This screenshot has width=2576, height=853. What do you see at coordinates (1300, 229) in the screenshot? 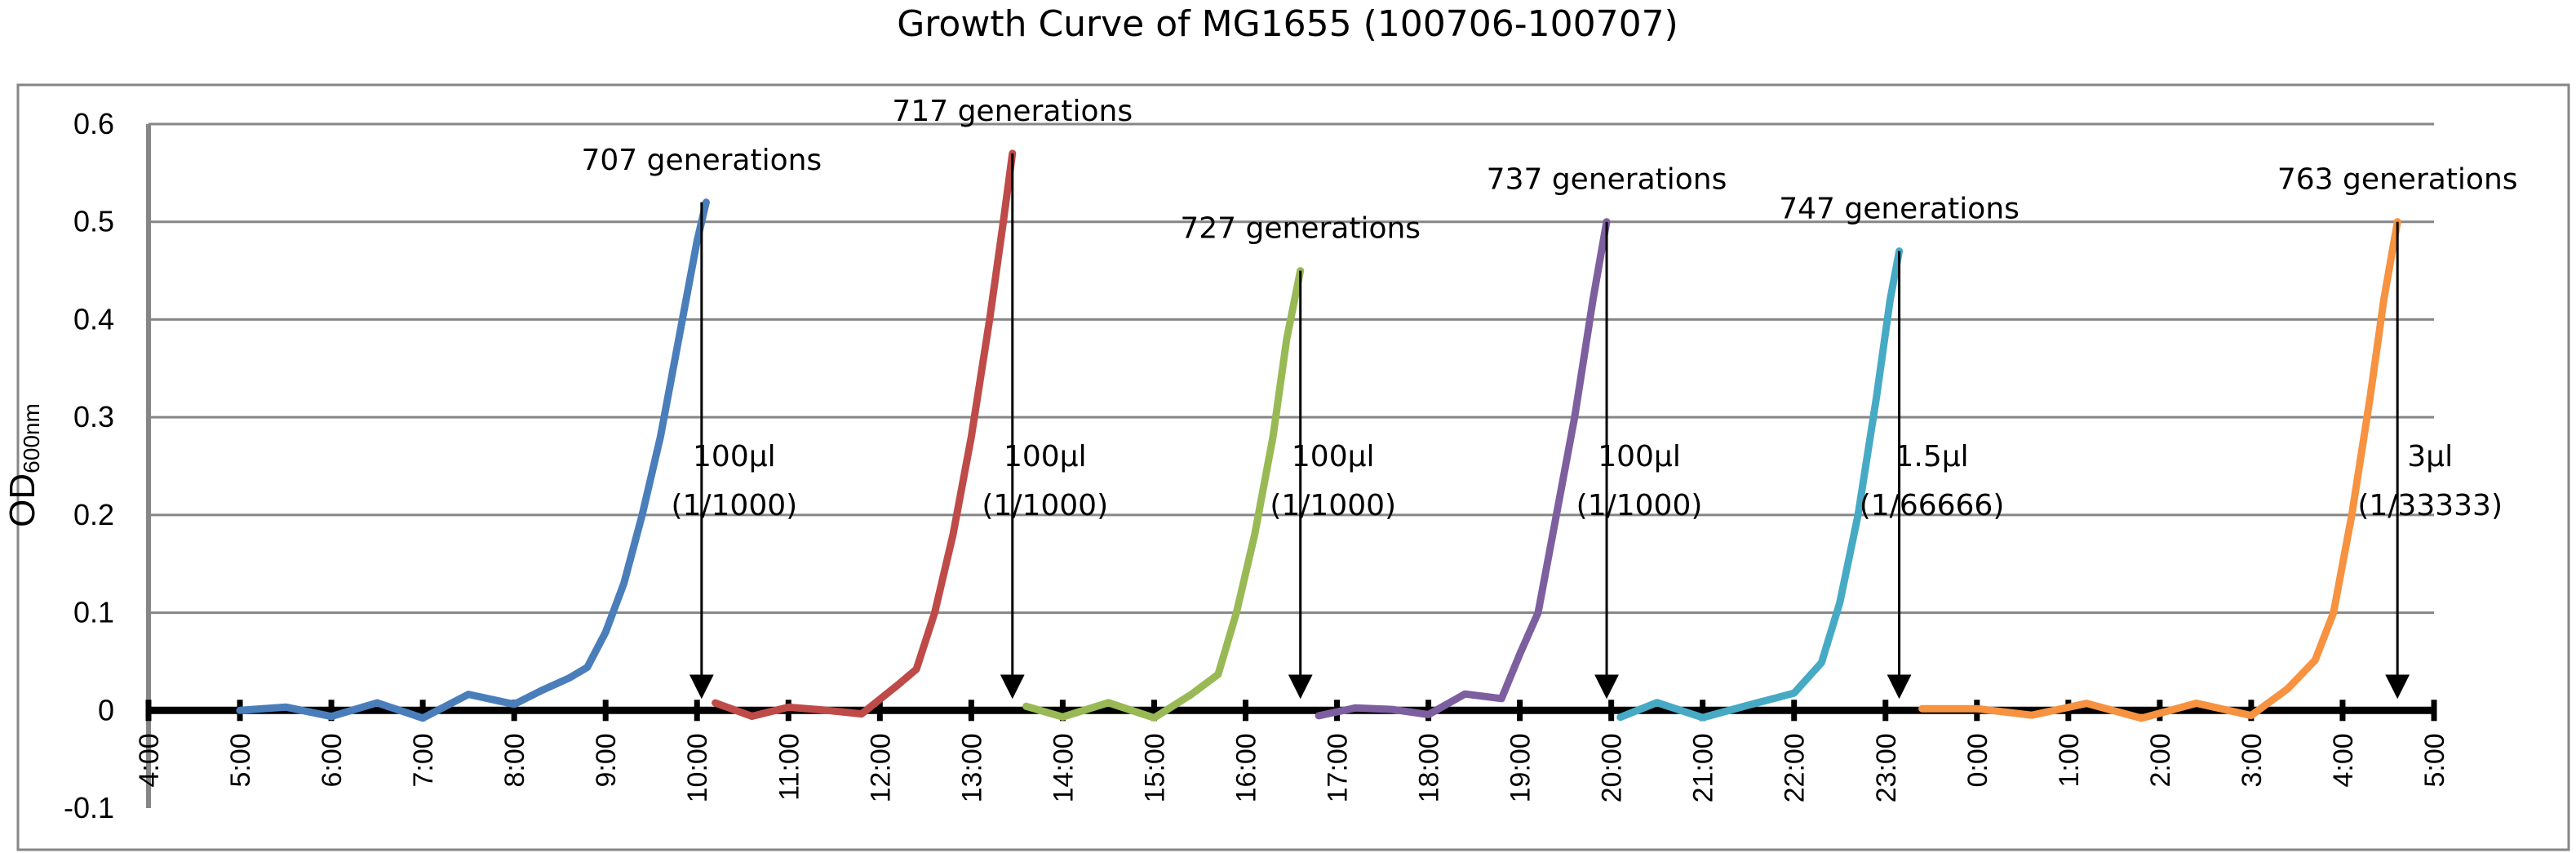
I see `annotation-label: 727 generations` at bounding box center [1300, 229].